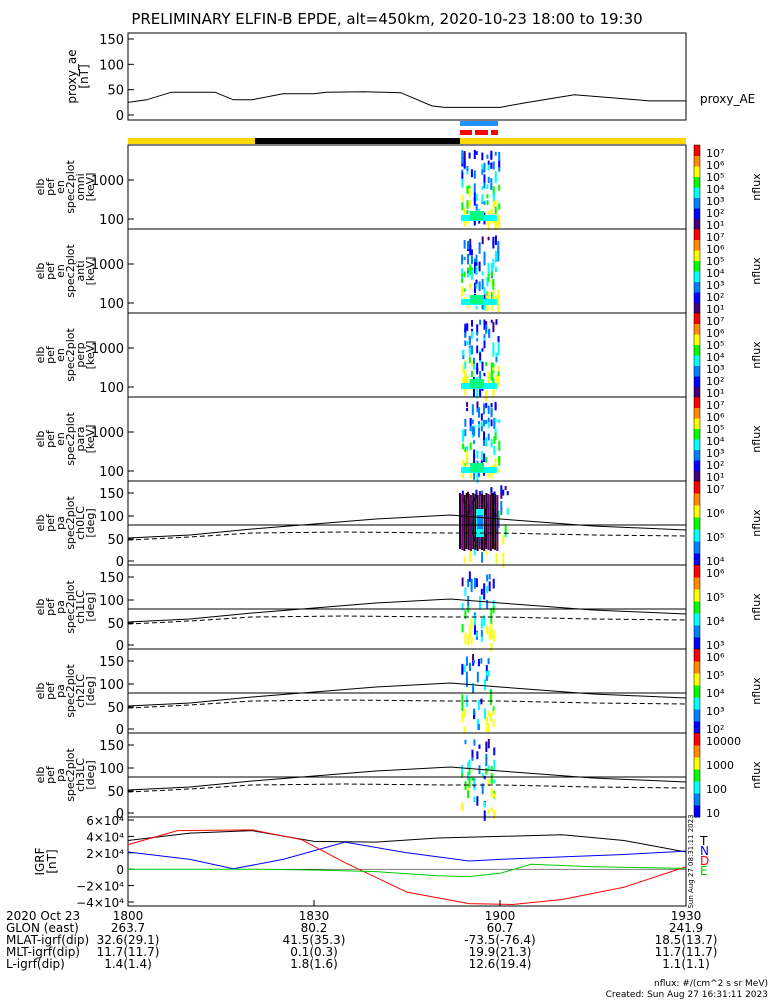 The height and width of the screenshot is (1000, 775). What do you see at coordinates (314, 964) in the screenshot?
I see `x-annotation-value: 1.8(1.6)` at bounding box center [314, 964].